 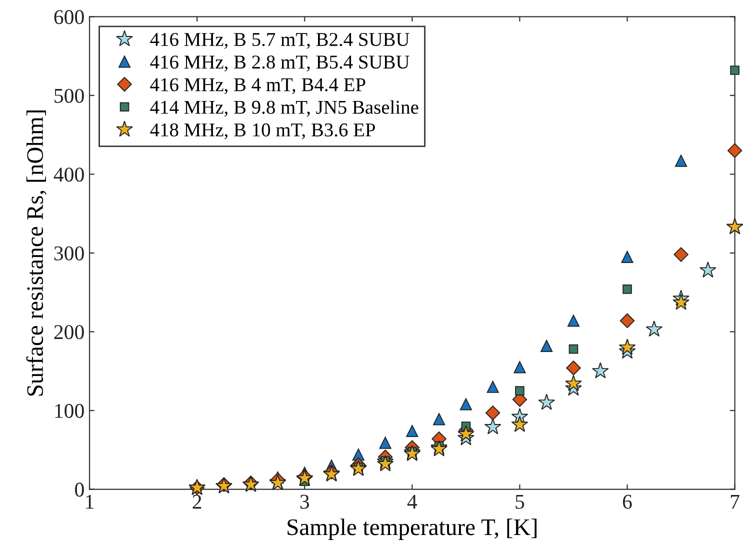 I want to click on legend-label: 416 MHz, B 2.8 mT, B5.4 SUBU, so click(x=280, y=64).